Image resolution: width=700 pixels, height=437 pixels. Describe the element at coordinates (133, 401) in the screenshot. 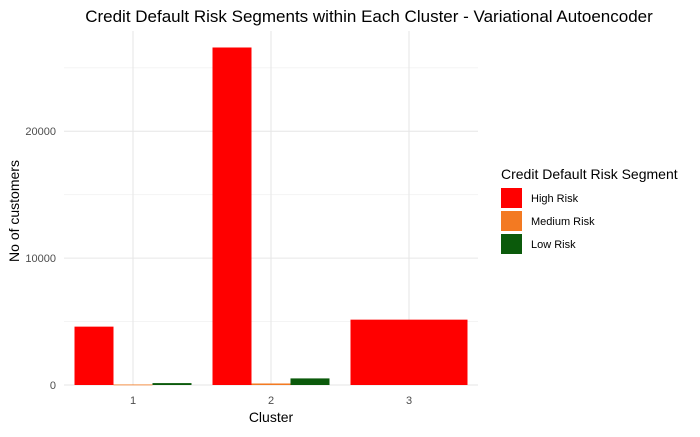

I see `x-tick-label: 1` at that location.